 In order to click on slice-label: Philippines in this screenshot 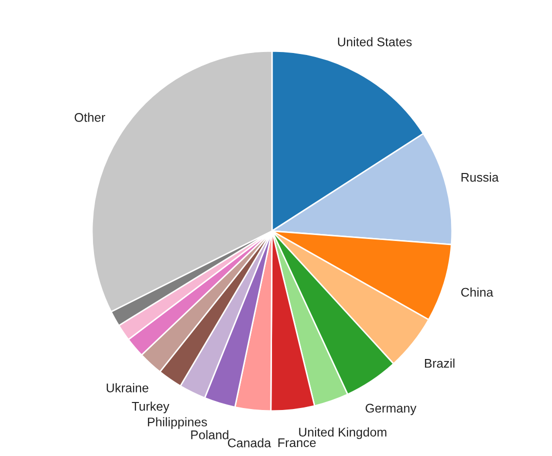, I will do `click(177, 423)`.